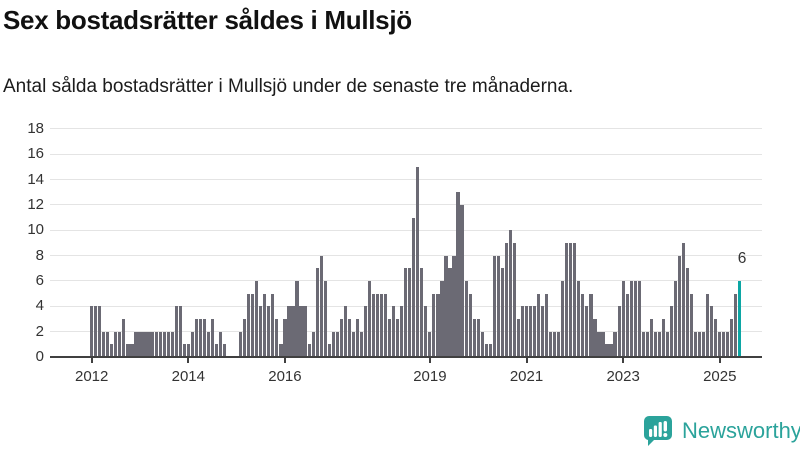 This screenshot has height=450, width=800. I want to click on y-axis-label: 4, so click(39, 306).